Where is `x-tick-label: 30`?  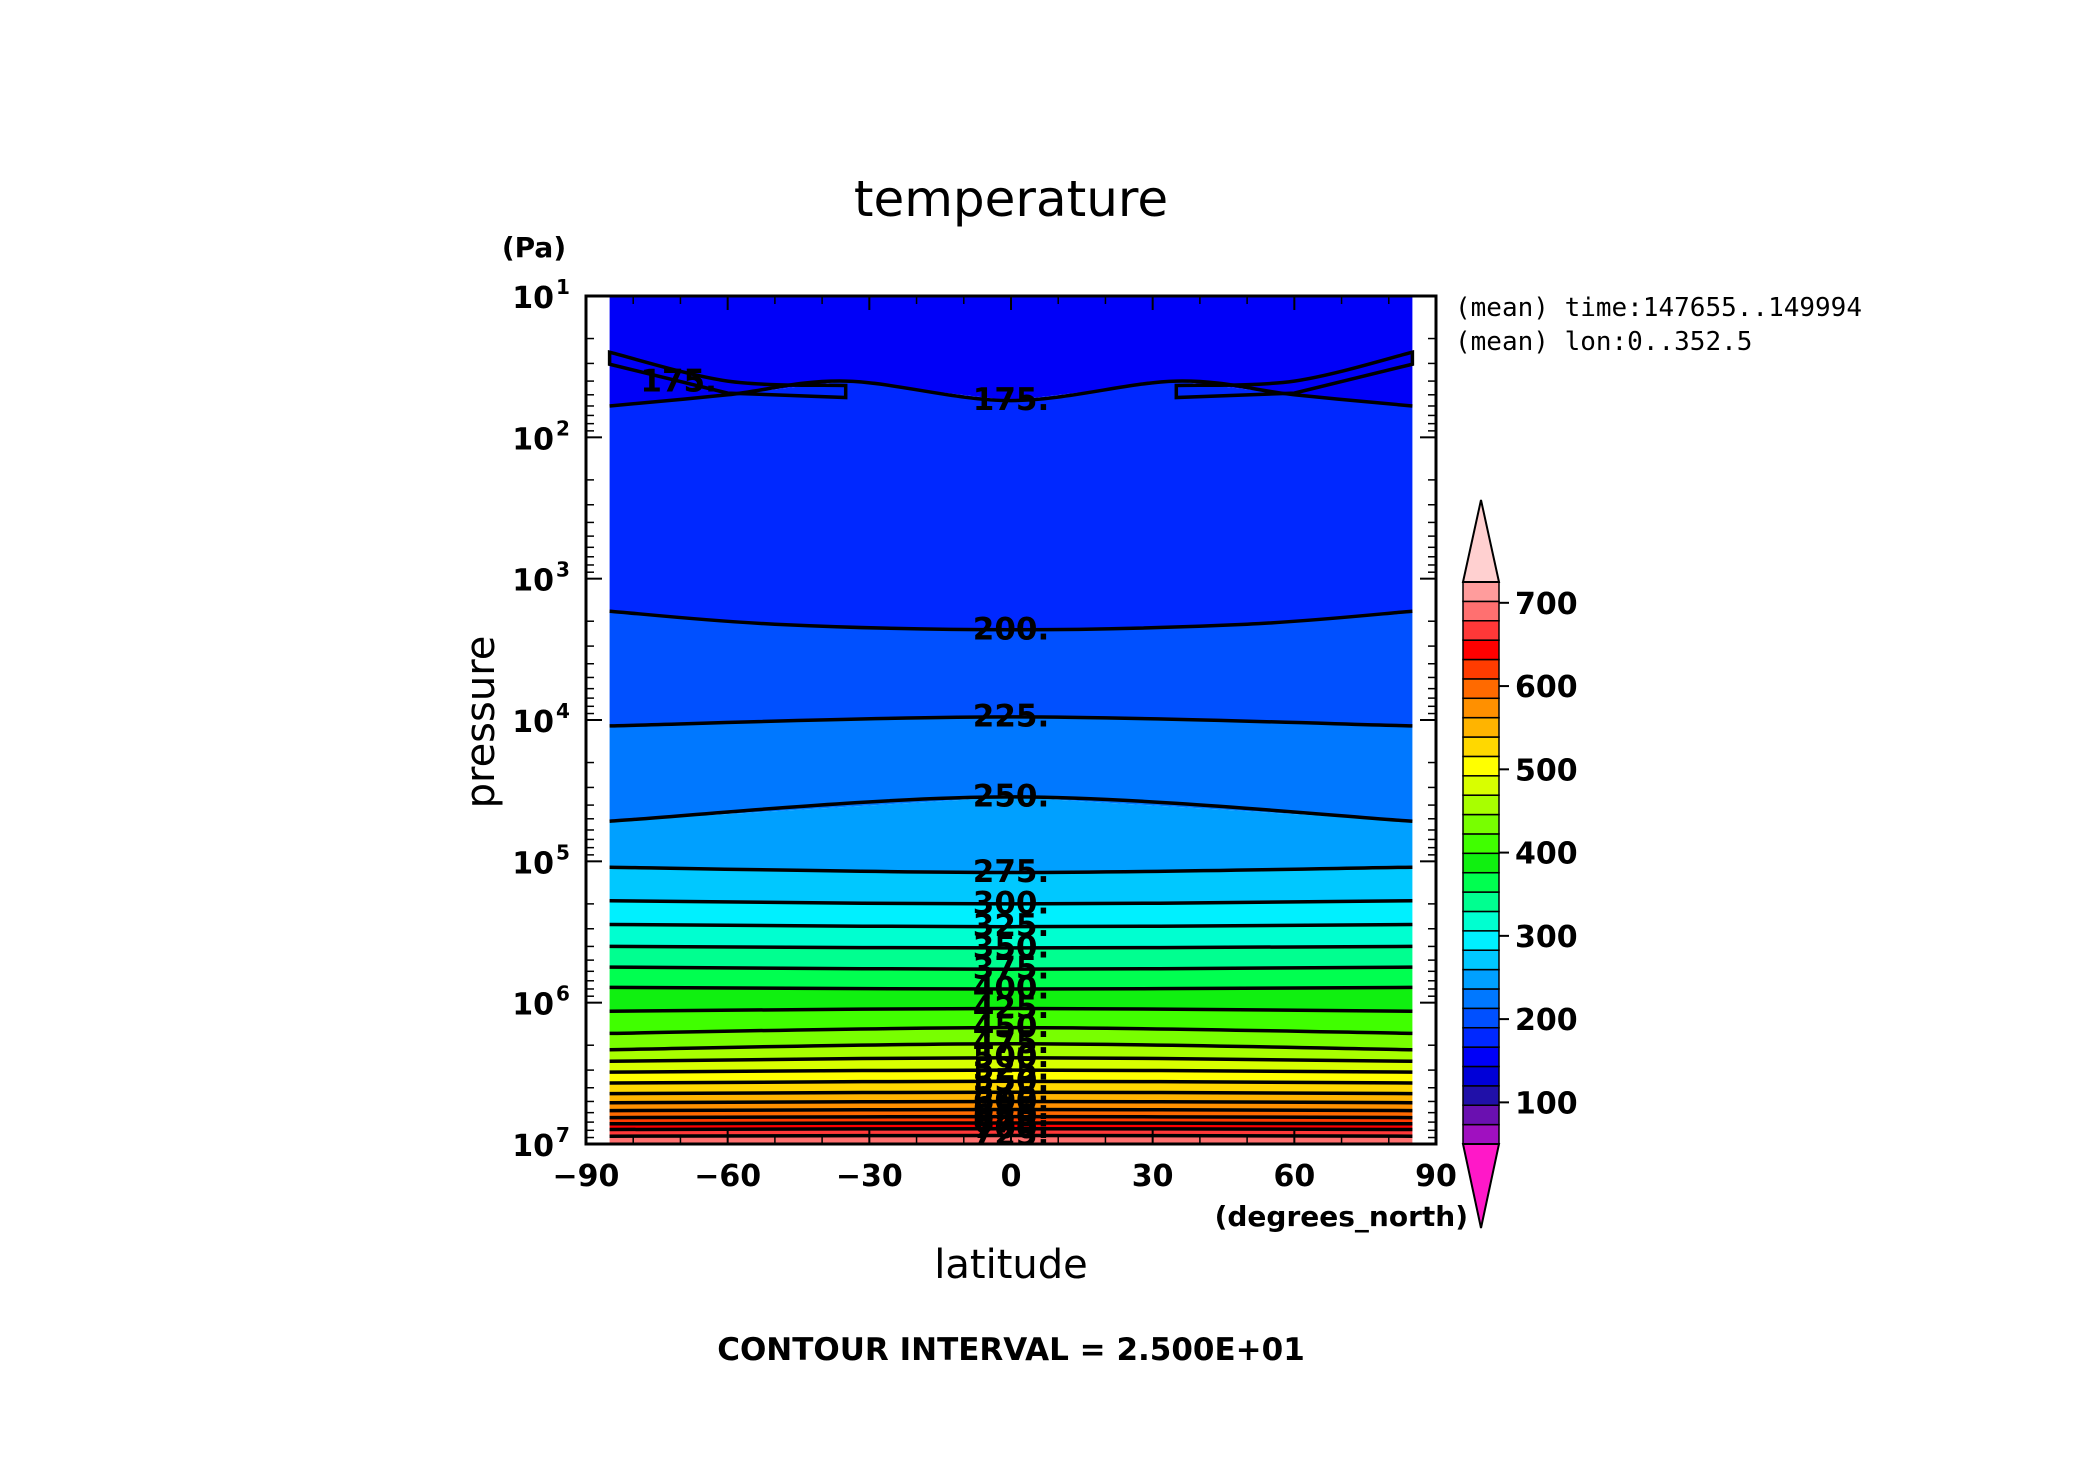 x-tick-label: 30 is located at coordinates (1153, 1176).